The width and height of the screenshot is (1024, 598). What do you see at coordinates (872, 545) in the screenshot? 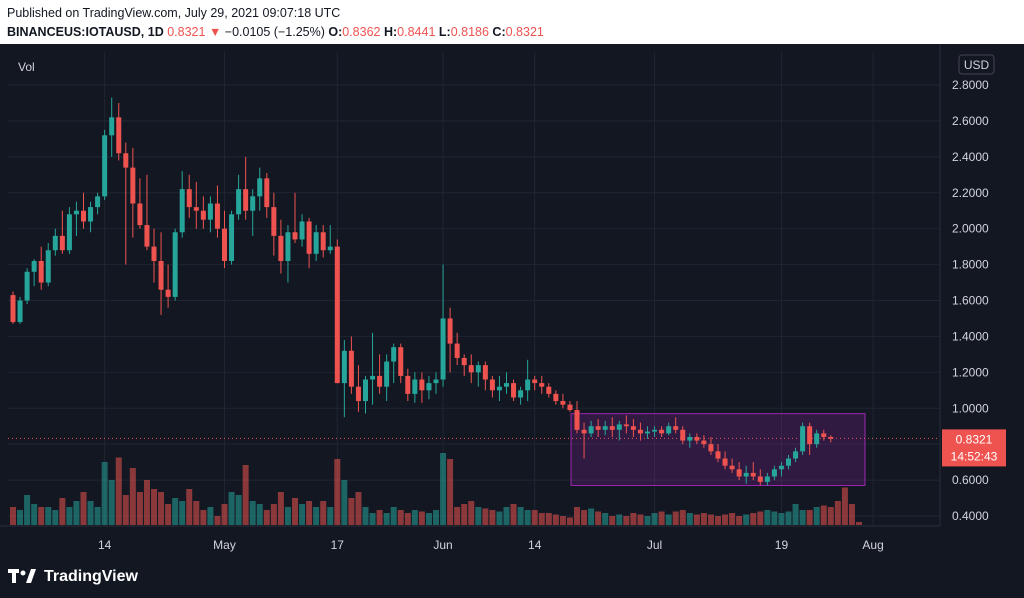
I see `x-tick-label: Aug` at bounding box center [872, 545].